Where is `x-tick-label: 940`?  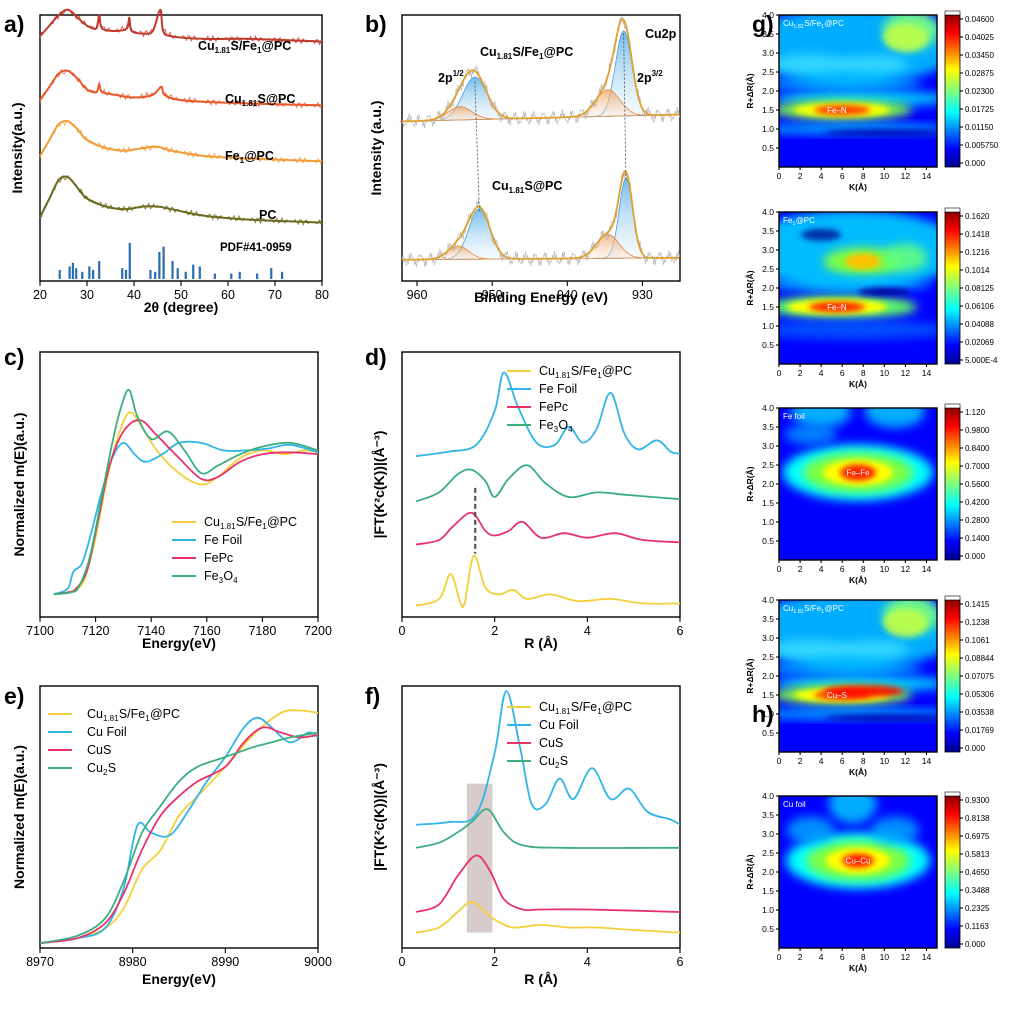 x-tick-label: 940 is located at coordinates (567, 295).